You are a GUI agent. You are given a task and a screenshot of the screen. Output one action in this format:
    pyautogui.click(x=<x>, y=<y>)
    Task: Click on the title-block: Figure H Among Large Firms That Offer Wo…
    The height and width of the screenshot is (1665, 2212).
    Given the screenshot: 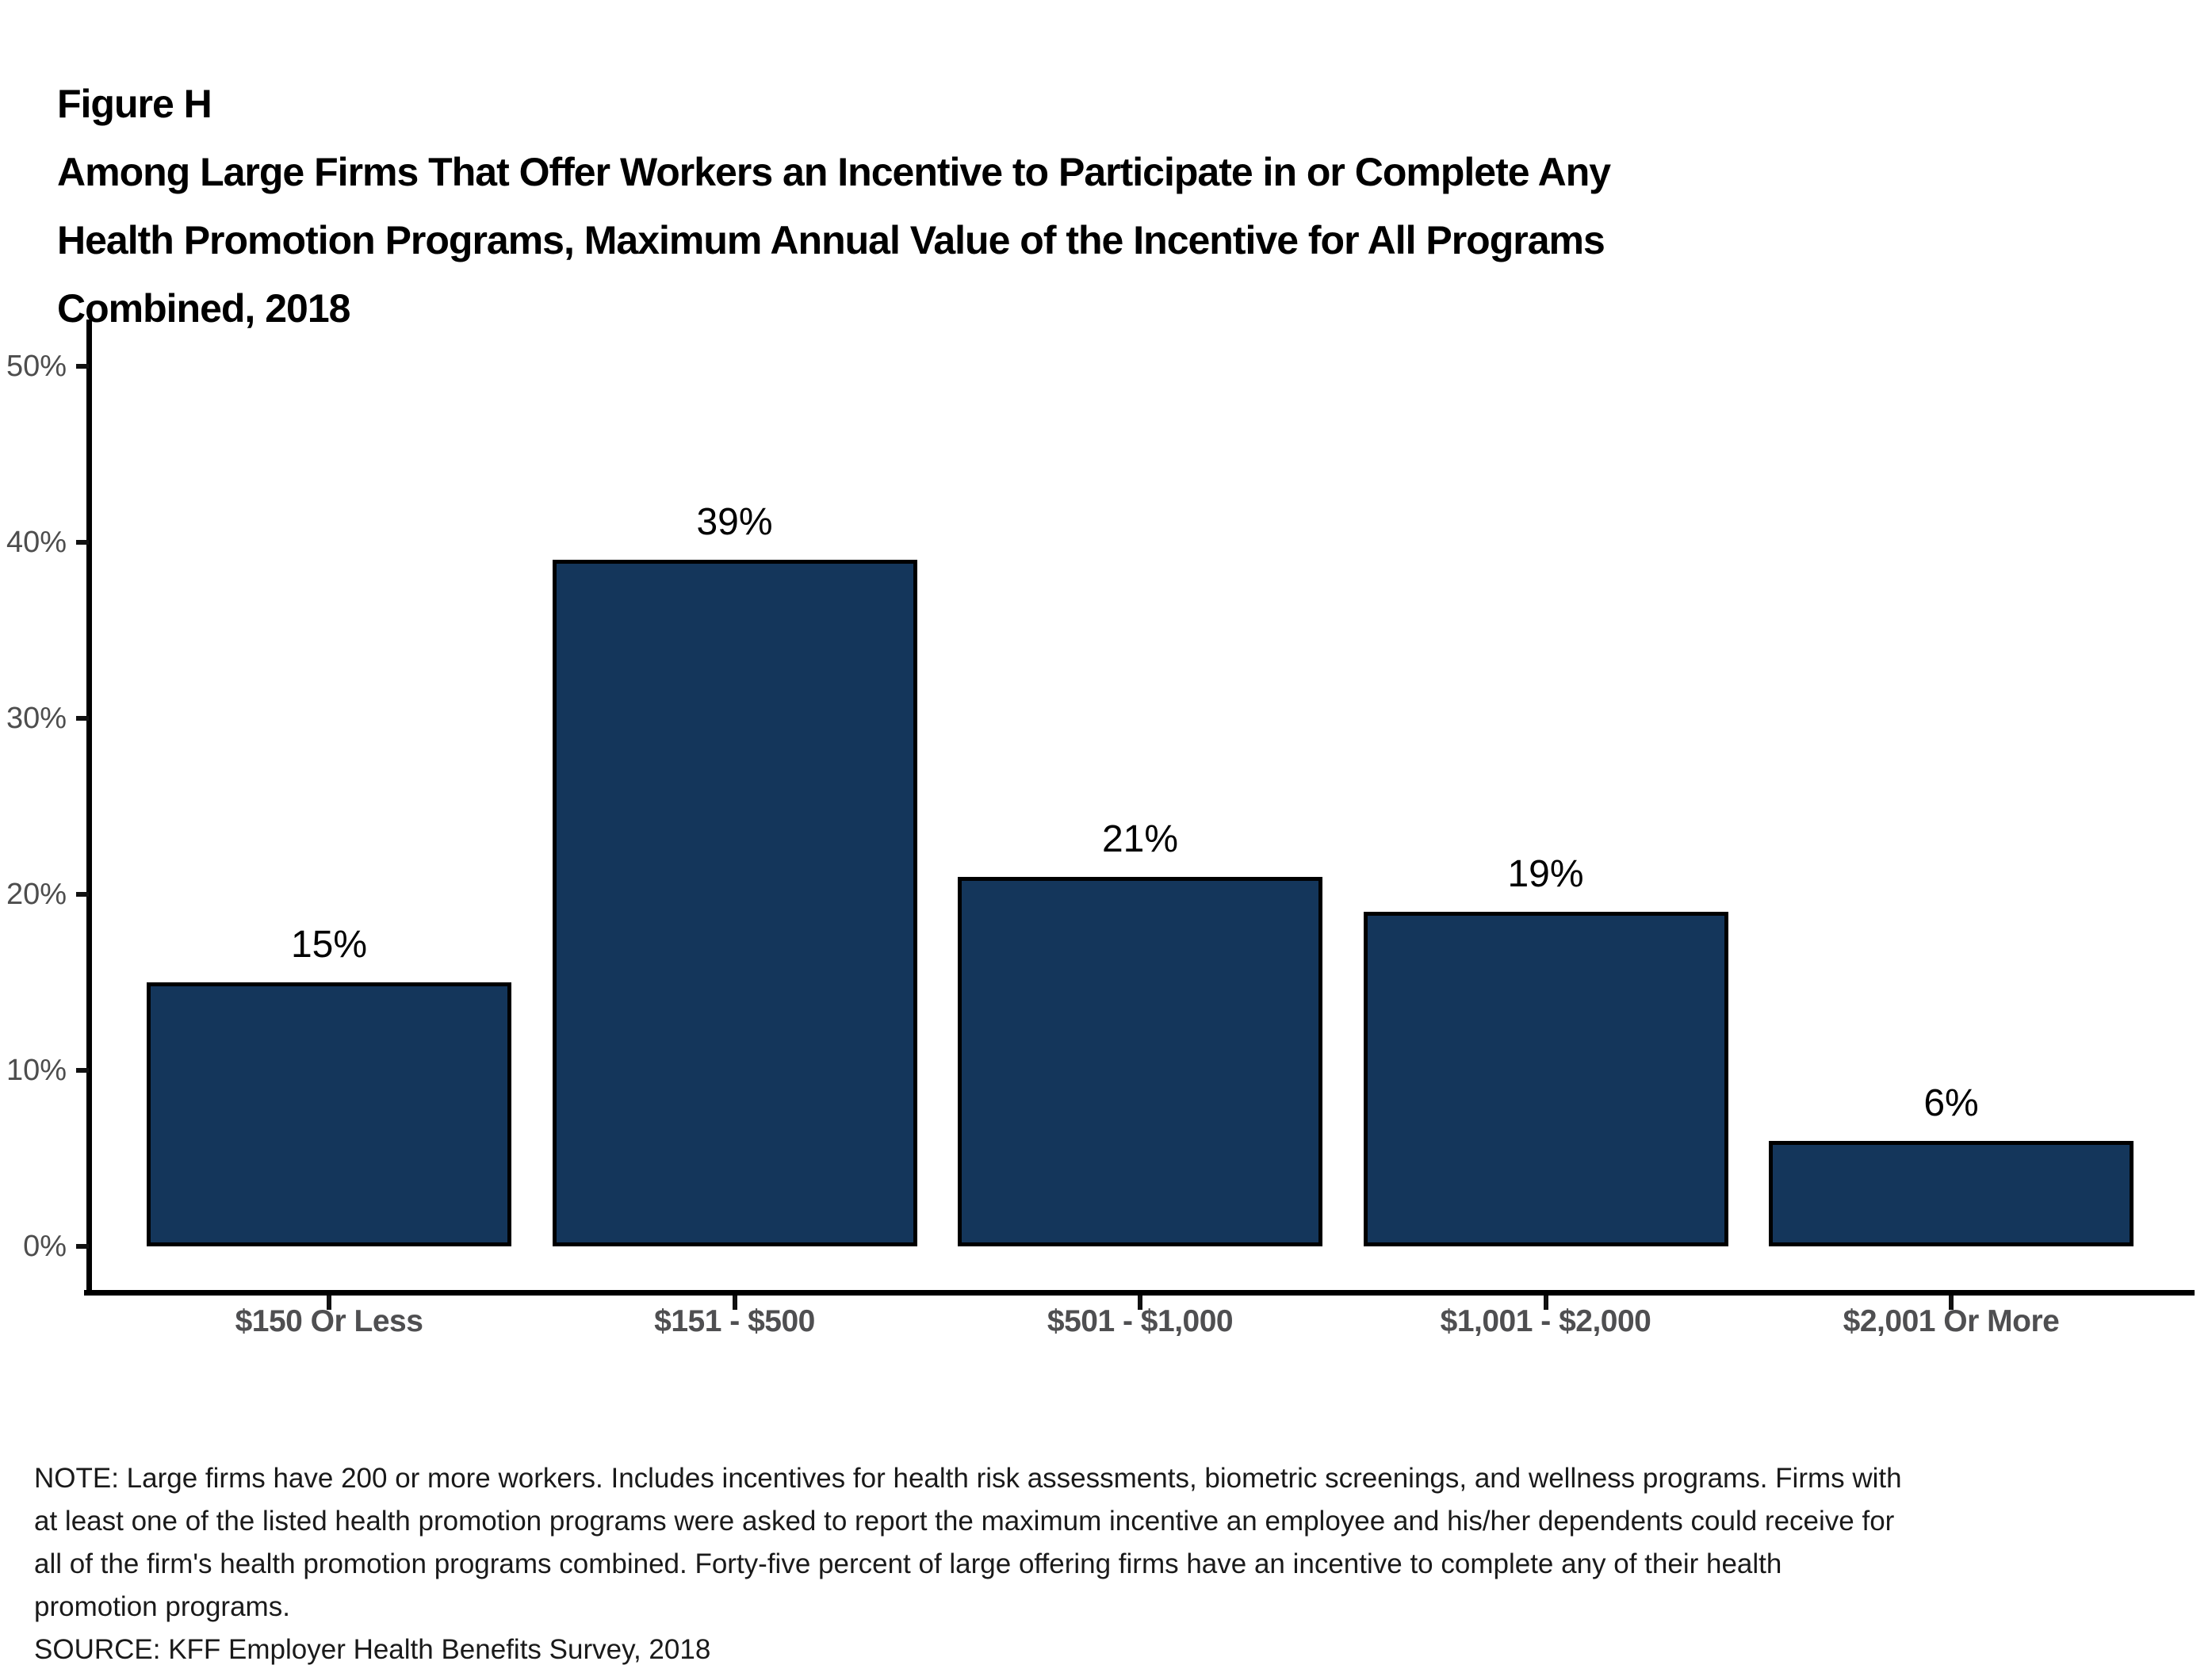 What is the action you would take?
    pyautogui.click(x=834, y=206)
    